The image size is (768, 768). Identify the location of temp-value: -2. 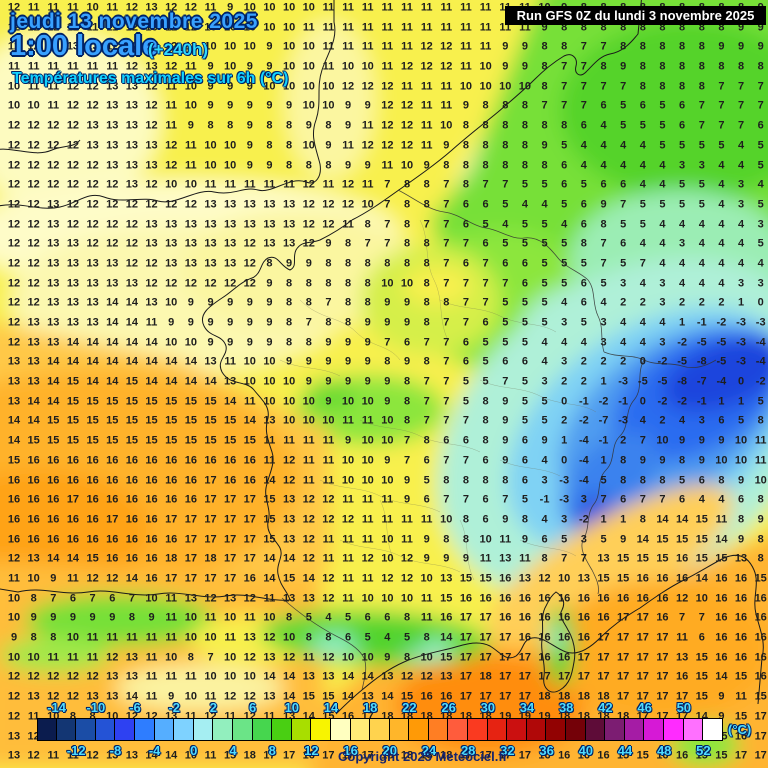
(584, 519).